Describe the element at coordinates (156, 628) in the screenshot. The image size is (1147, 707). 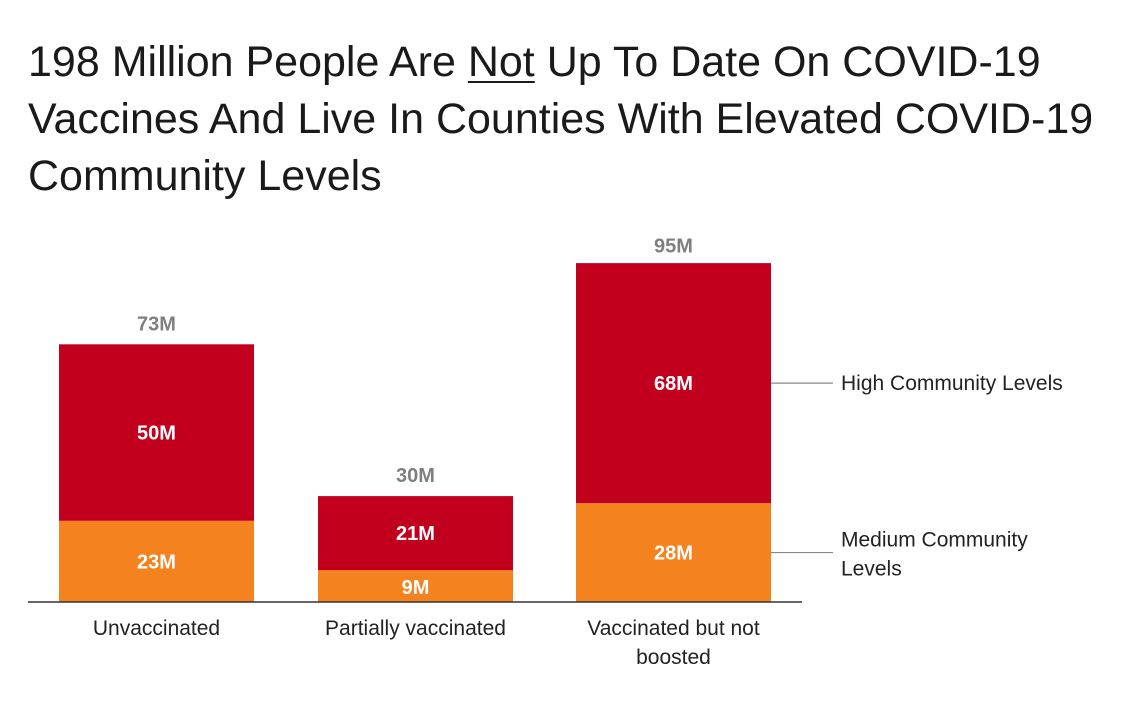
I see `category-label-0-line-0: Unvaccinated` at that location.